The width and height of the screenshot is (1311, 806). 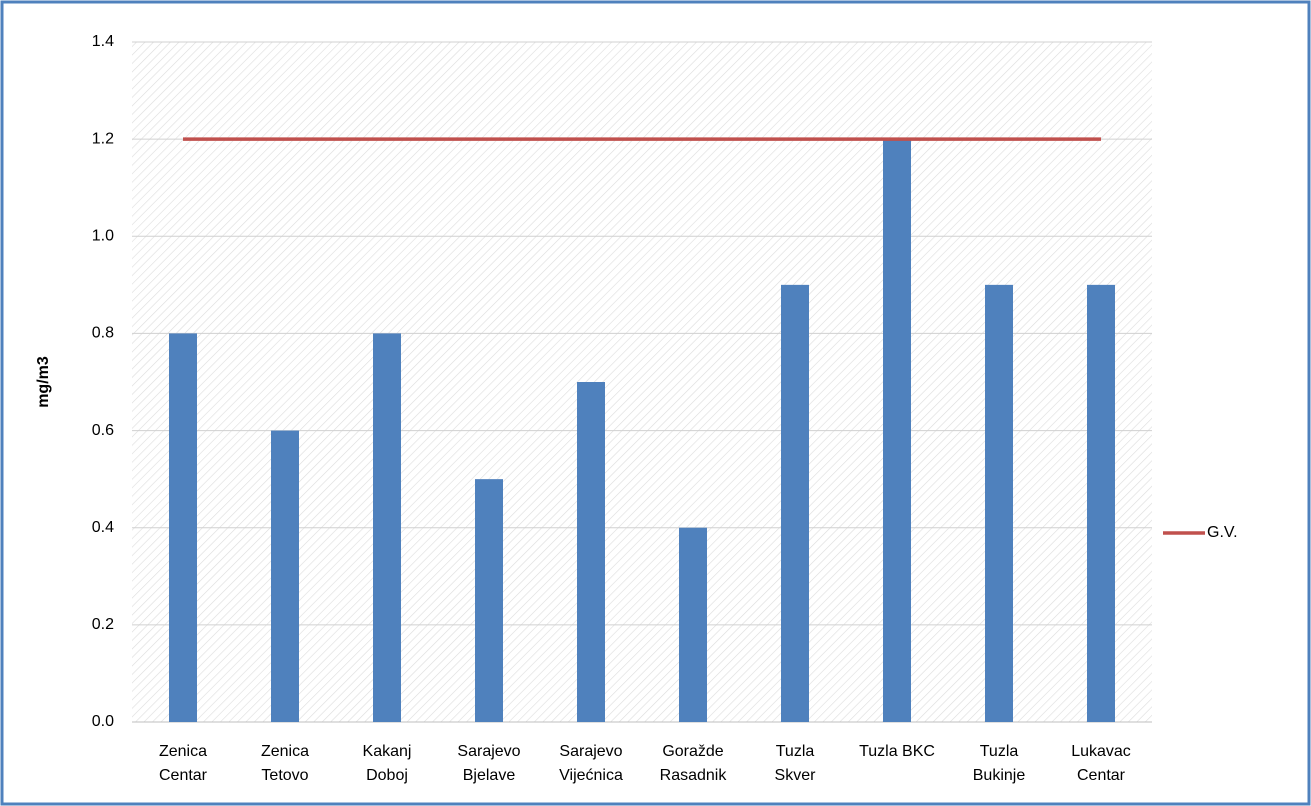 What do you see at coordinates (488, 763) in the screenshot?
I see `x-tick-label: Sarajevo Bjelave` at bounding box center [488, 763].